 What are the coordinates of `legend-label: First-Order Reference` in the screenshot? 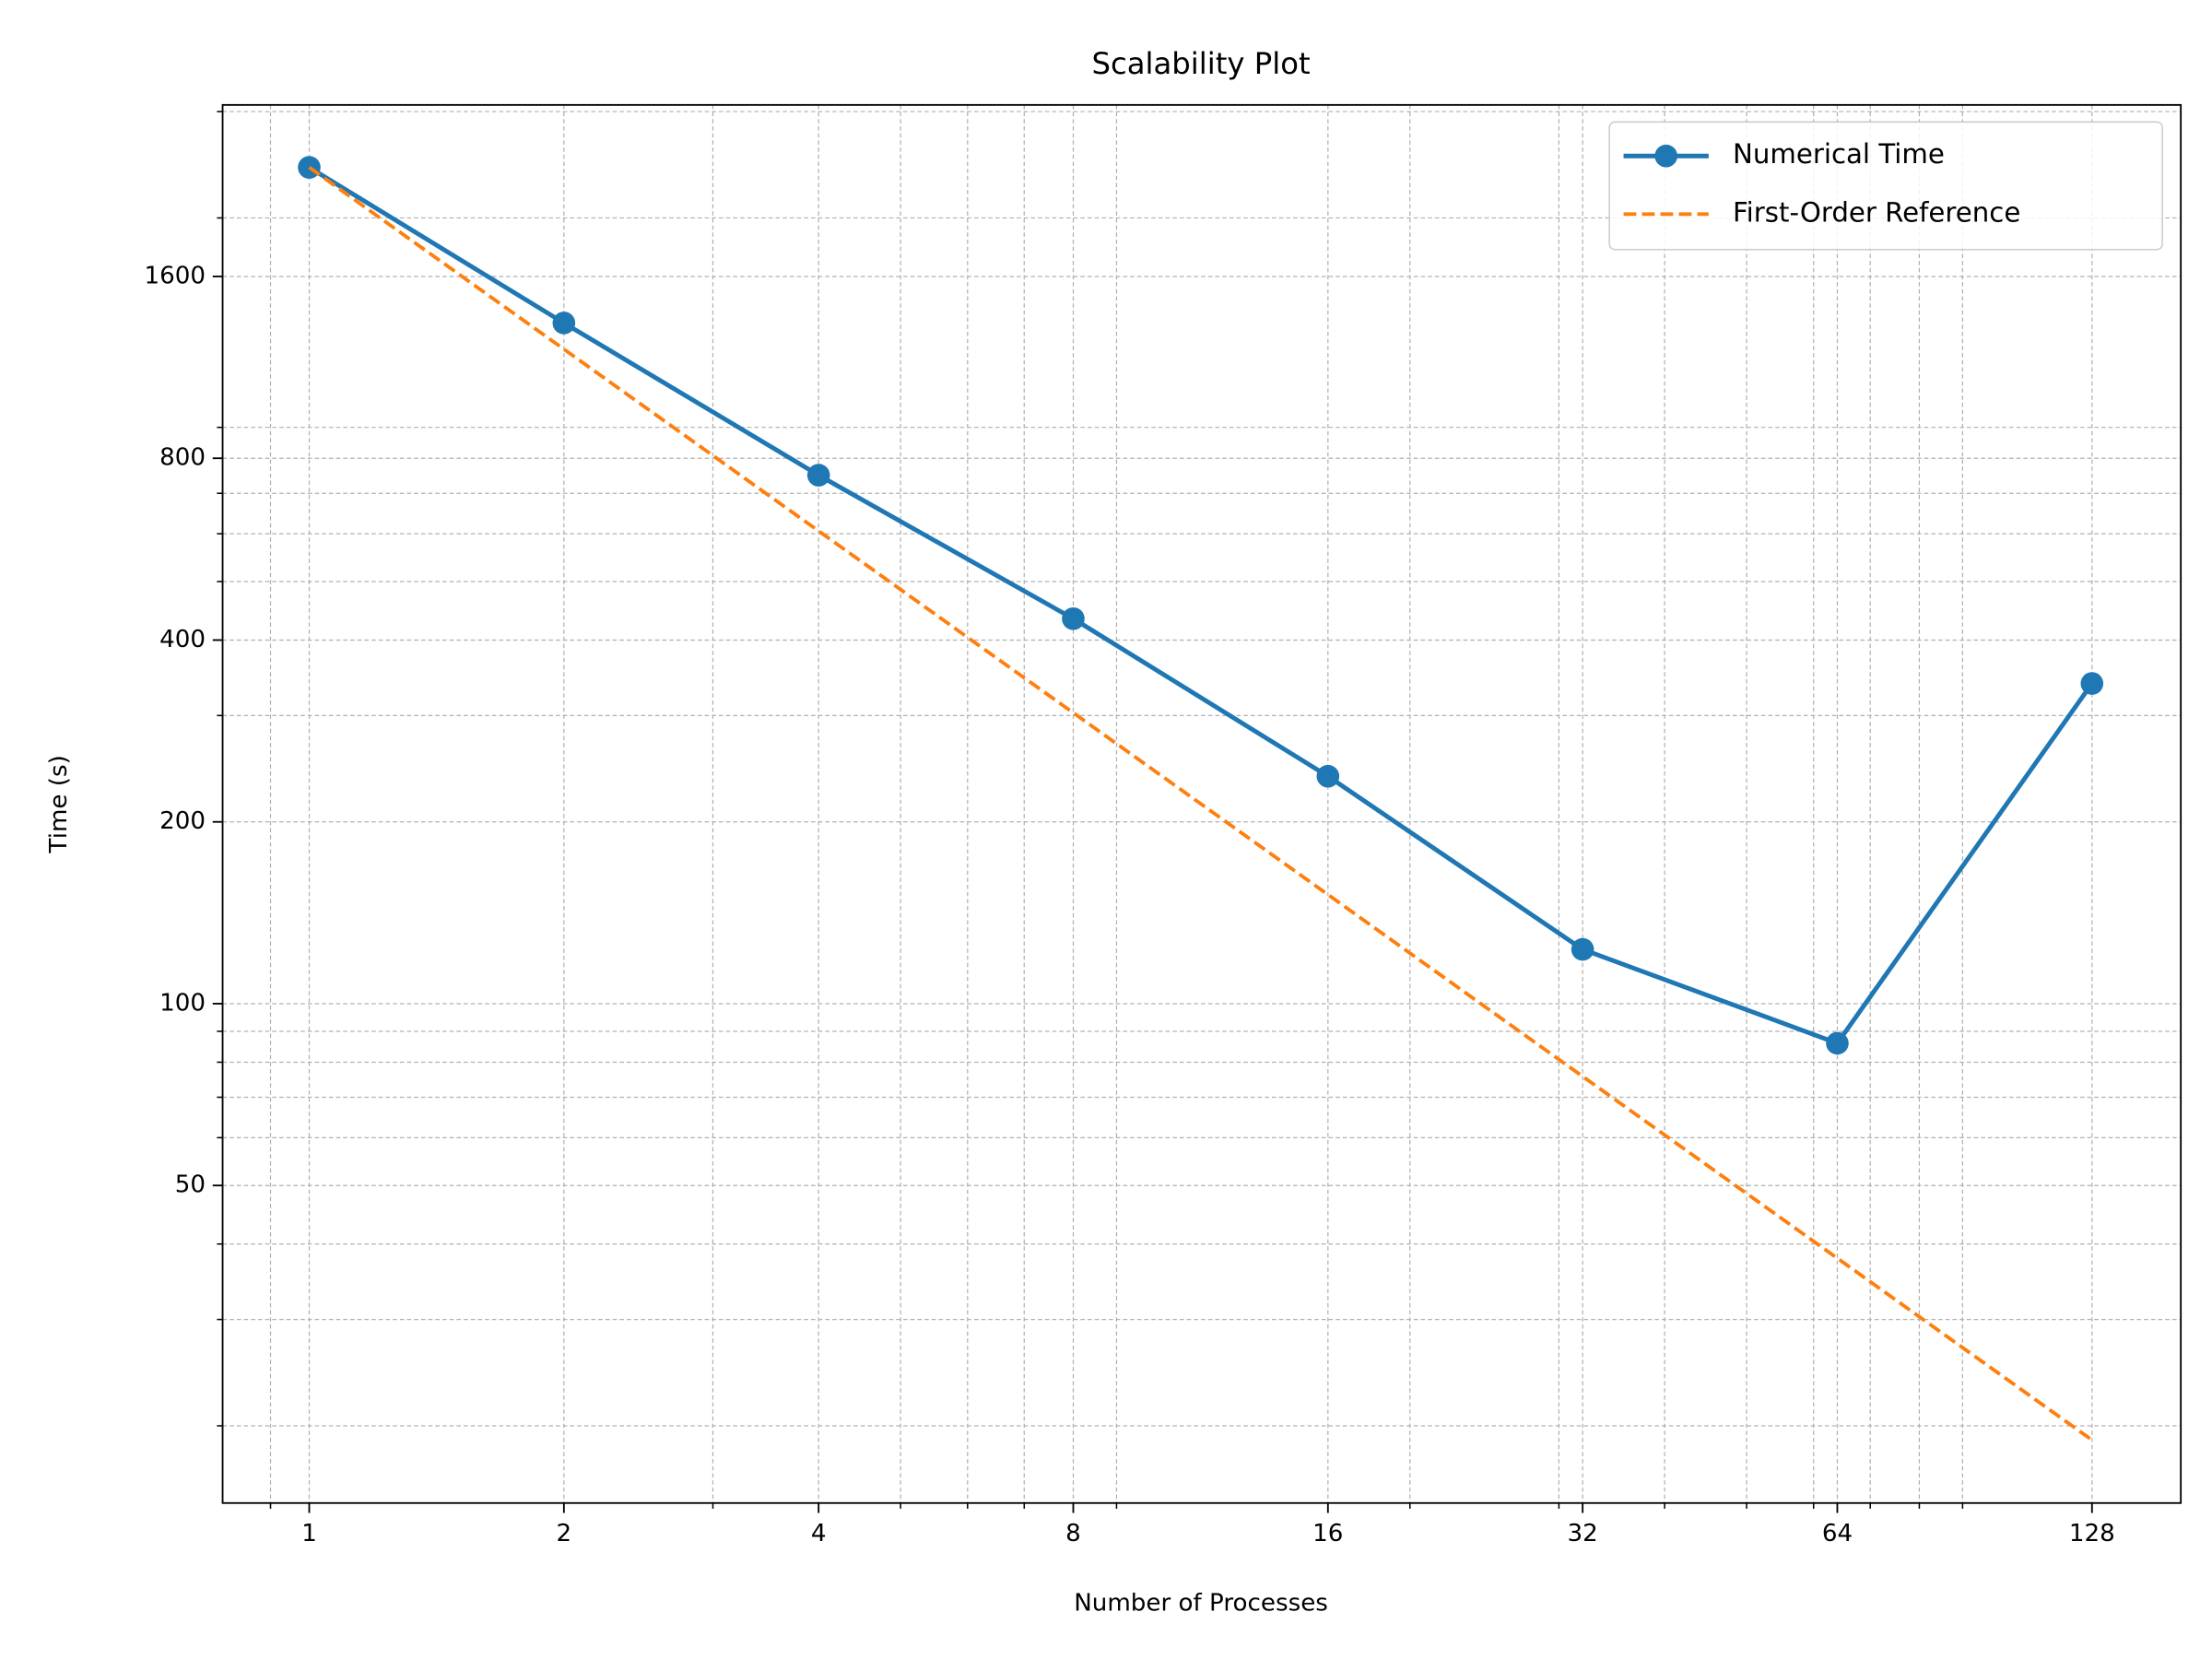 It's located at (1876, 212).